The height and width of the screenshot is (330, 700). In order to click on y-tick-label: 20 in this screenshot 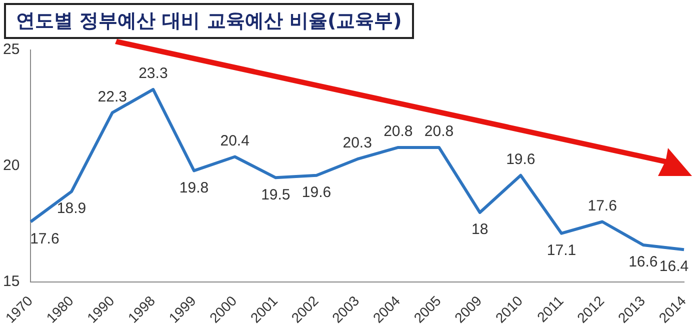, I will do `click(11, 165)`.